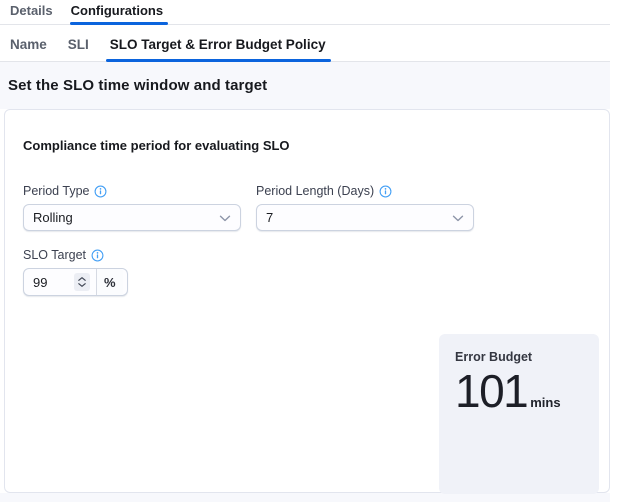 The height and width of the screenshot is (502, 627). What do you see at coordinates (119, 14) in the screenshot?
I see `tab-configurations: Configurations` at bounding box center [119, 14].